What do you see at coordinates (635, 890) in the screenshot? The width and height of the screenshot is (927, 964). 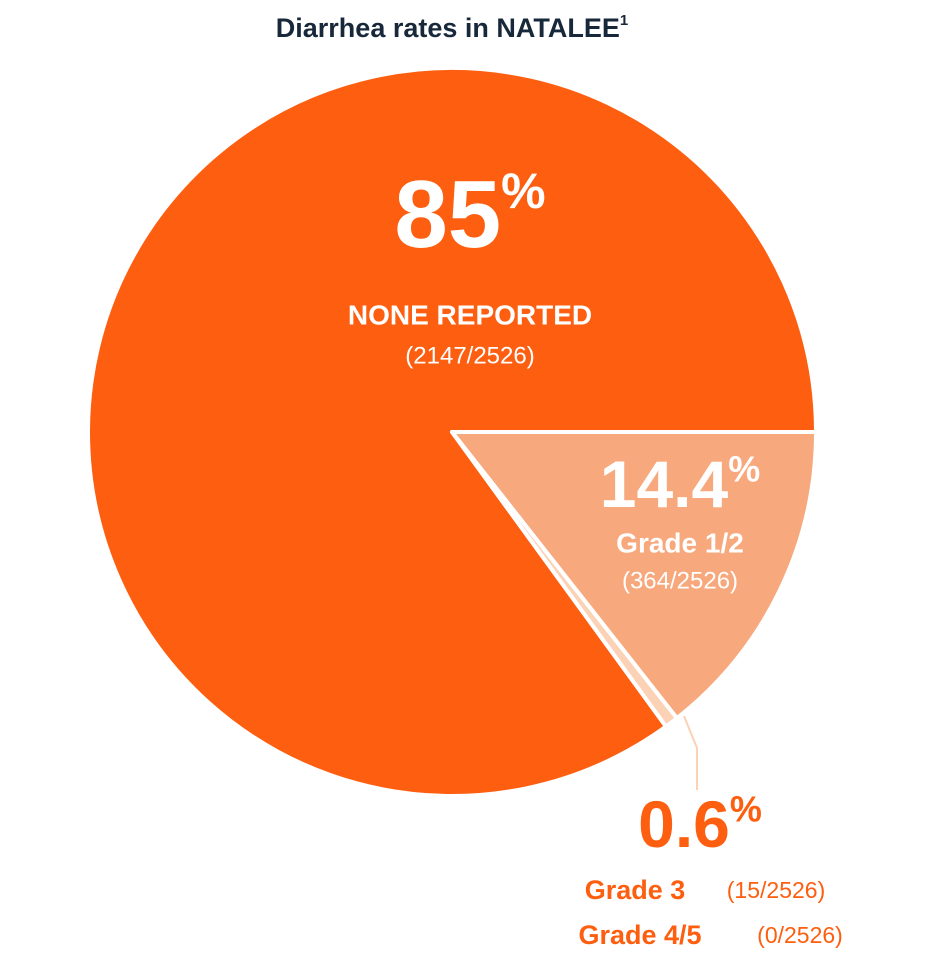 I see `slice-label: Grade 3` at bounding box center [635, 890].